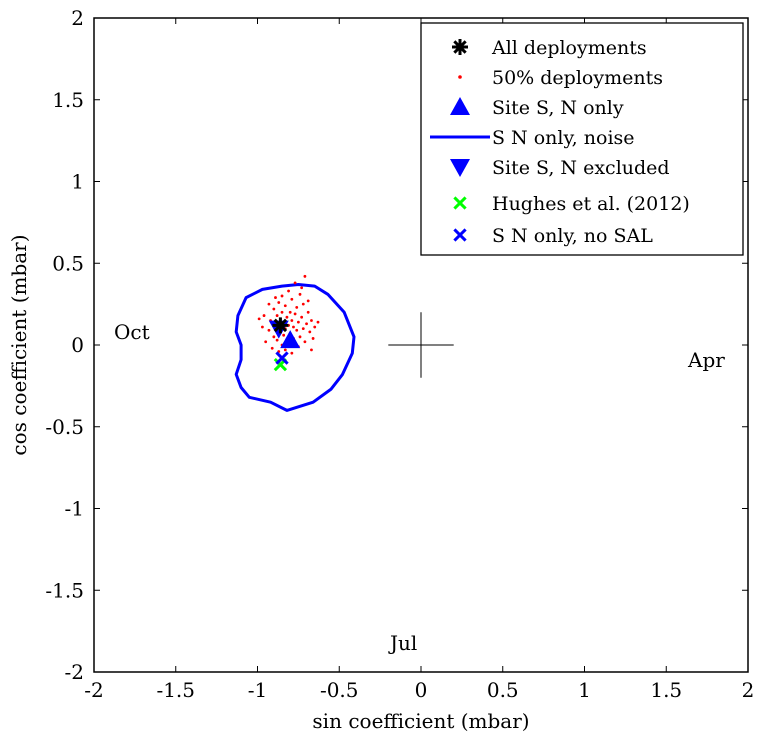 This screenshot has height=737, width=757. What do you see at coordinates (77, 182) in the screenshot?
I see `y-tick-label: 1` at bounding box center [77, 182].